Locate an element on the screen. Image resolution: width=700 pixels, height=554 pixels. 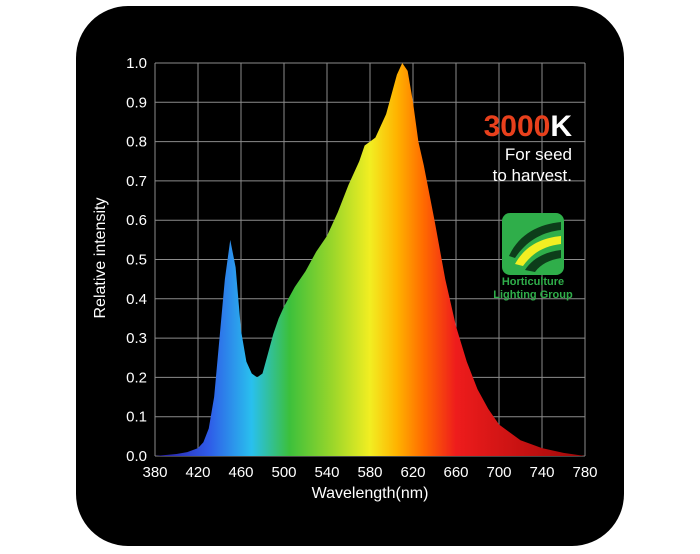
logo-text-line-1: Horticulture is located at coordinates (533, 282).